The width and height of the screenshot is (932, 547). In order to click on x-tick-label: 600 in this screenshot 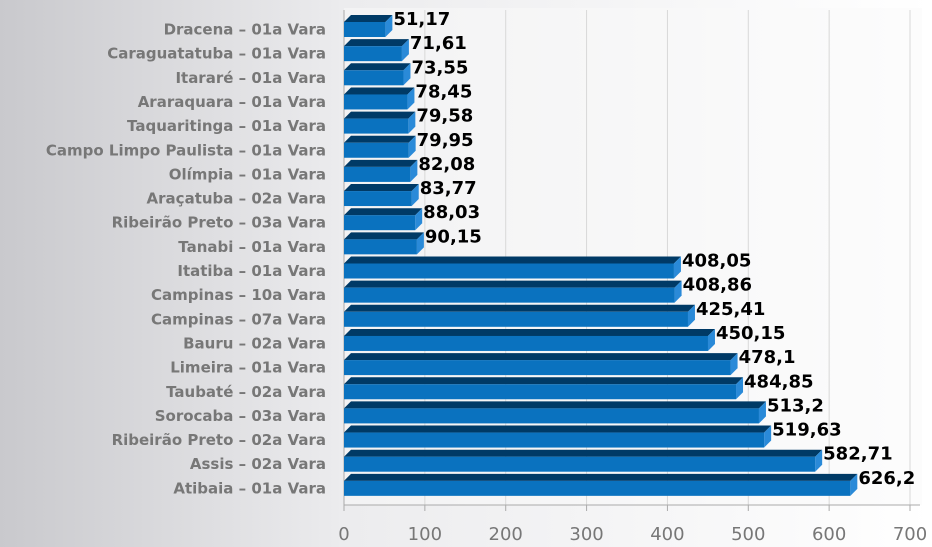, I will do `click(829, 534)`.